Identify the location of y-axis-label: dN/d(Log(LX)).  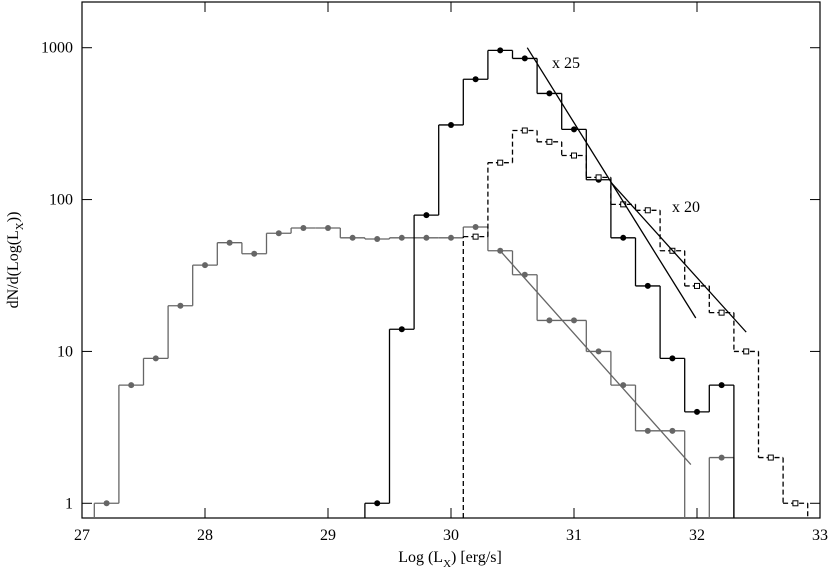
(15, 260).